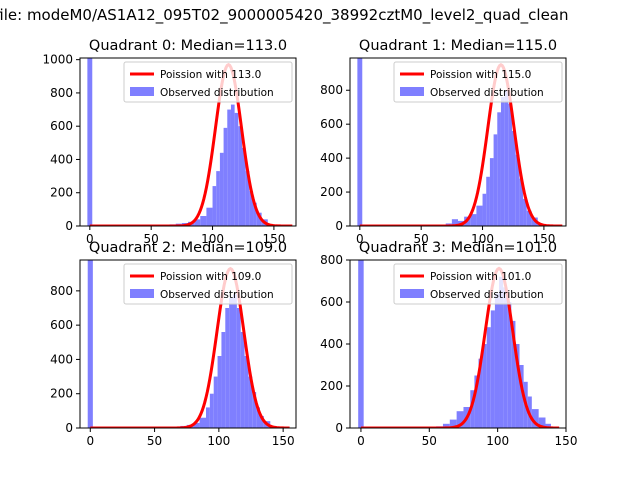 The height and width of the screenshot is (484, 640). I want to click on y-tick-label: 0, so click(339, 428).